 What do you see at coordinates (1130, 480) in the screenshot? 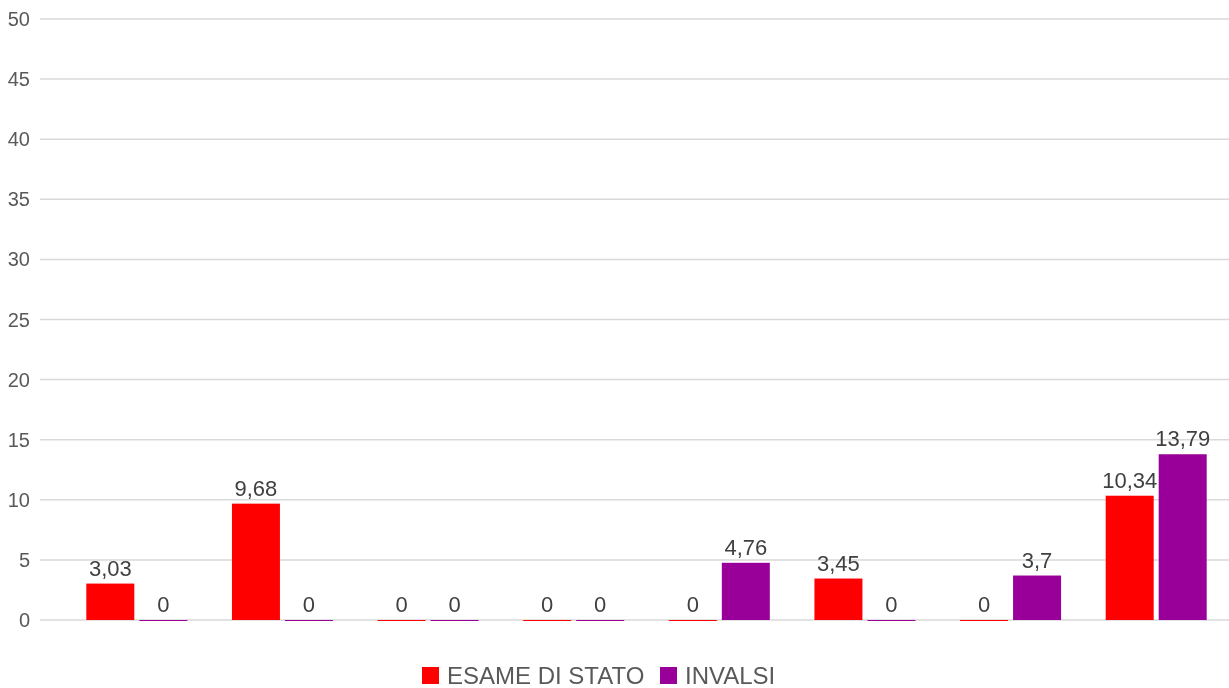
I see `data-label: 10,34` at bounding box center [1130, 480].